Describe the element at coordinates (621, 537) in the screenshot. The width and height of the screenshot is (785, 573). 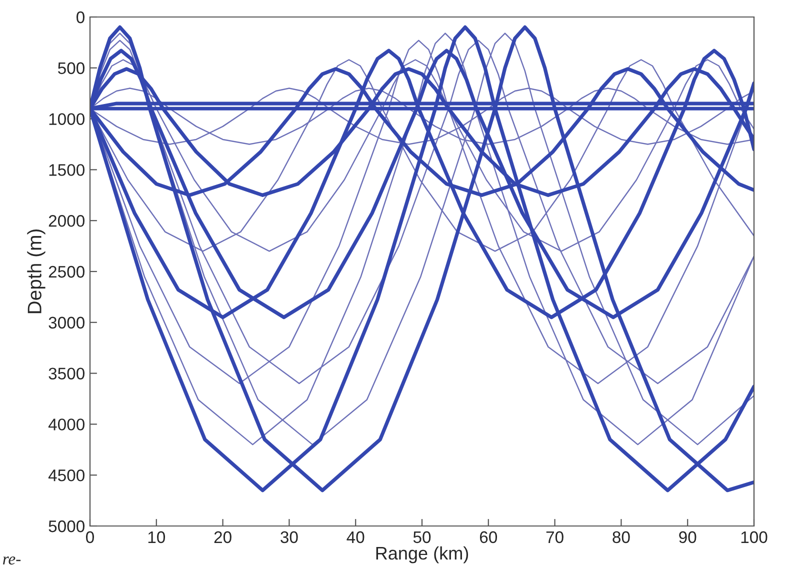
I see `x-tick-label: 80` at that location.